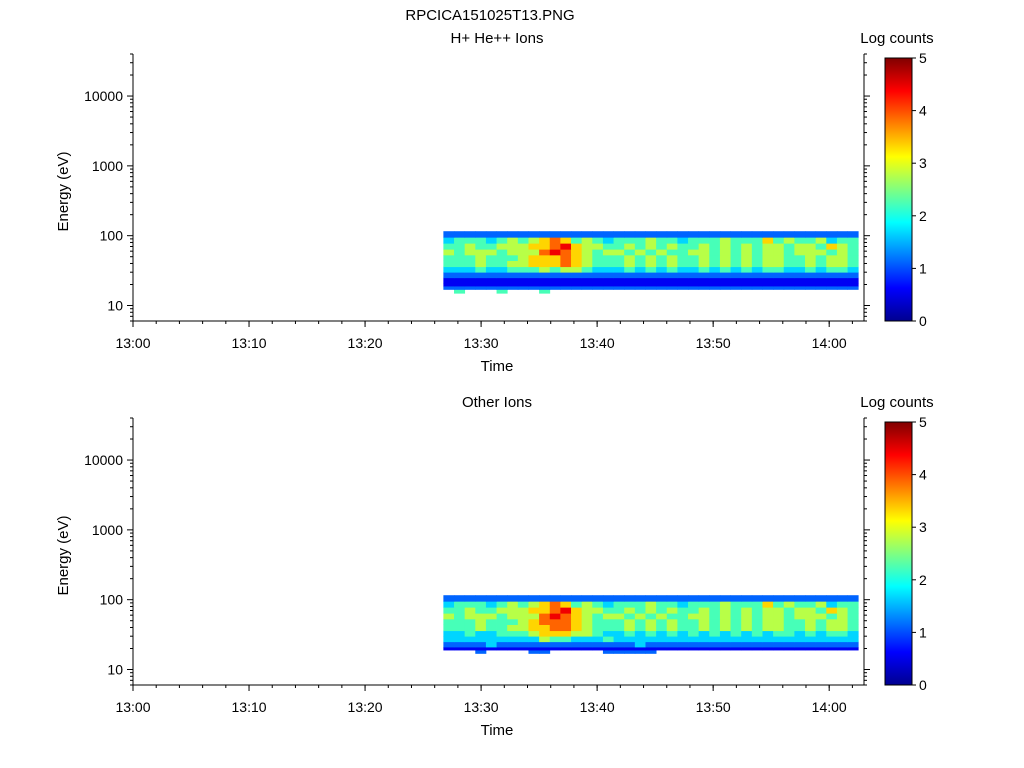 This screenshot has height=768, width=1024. I want to click on colorbar-tick-label: 0, so click(923, 321).